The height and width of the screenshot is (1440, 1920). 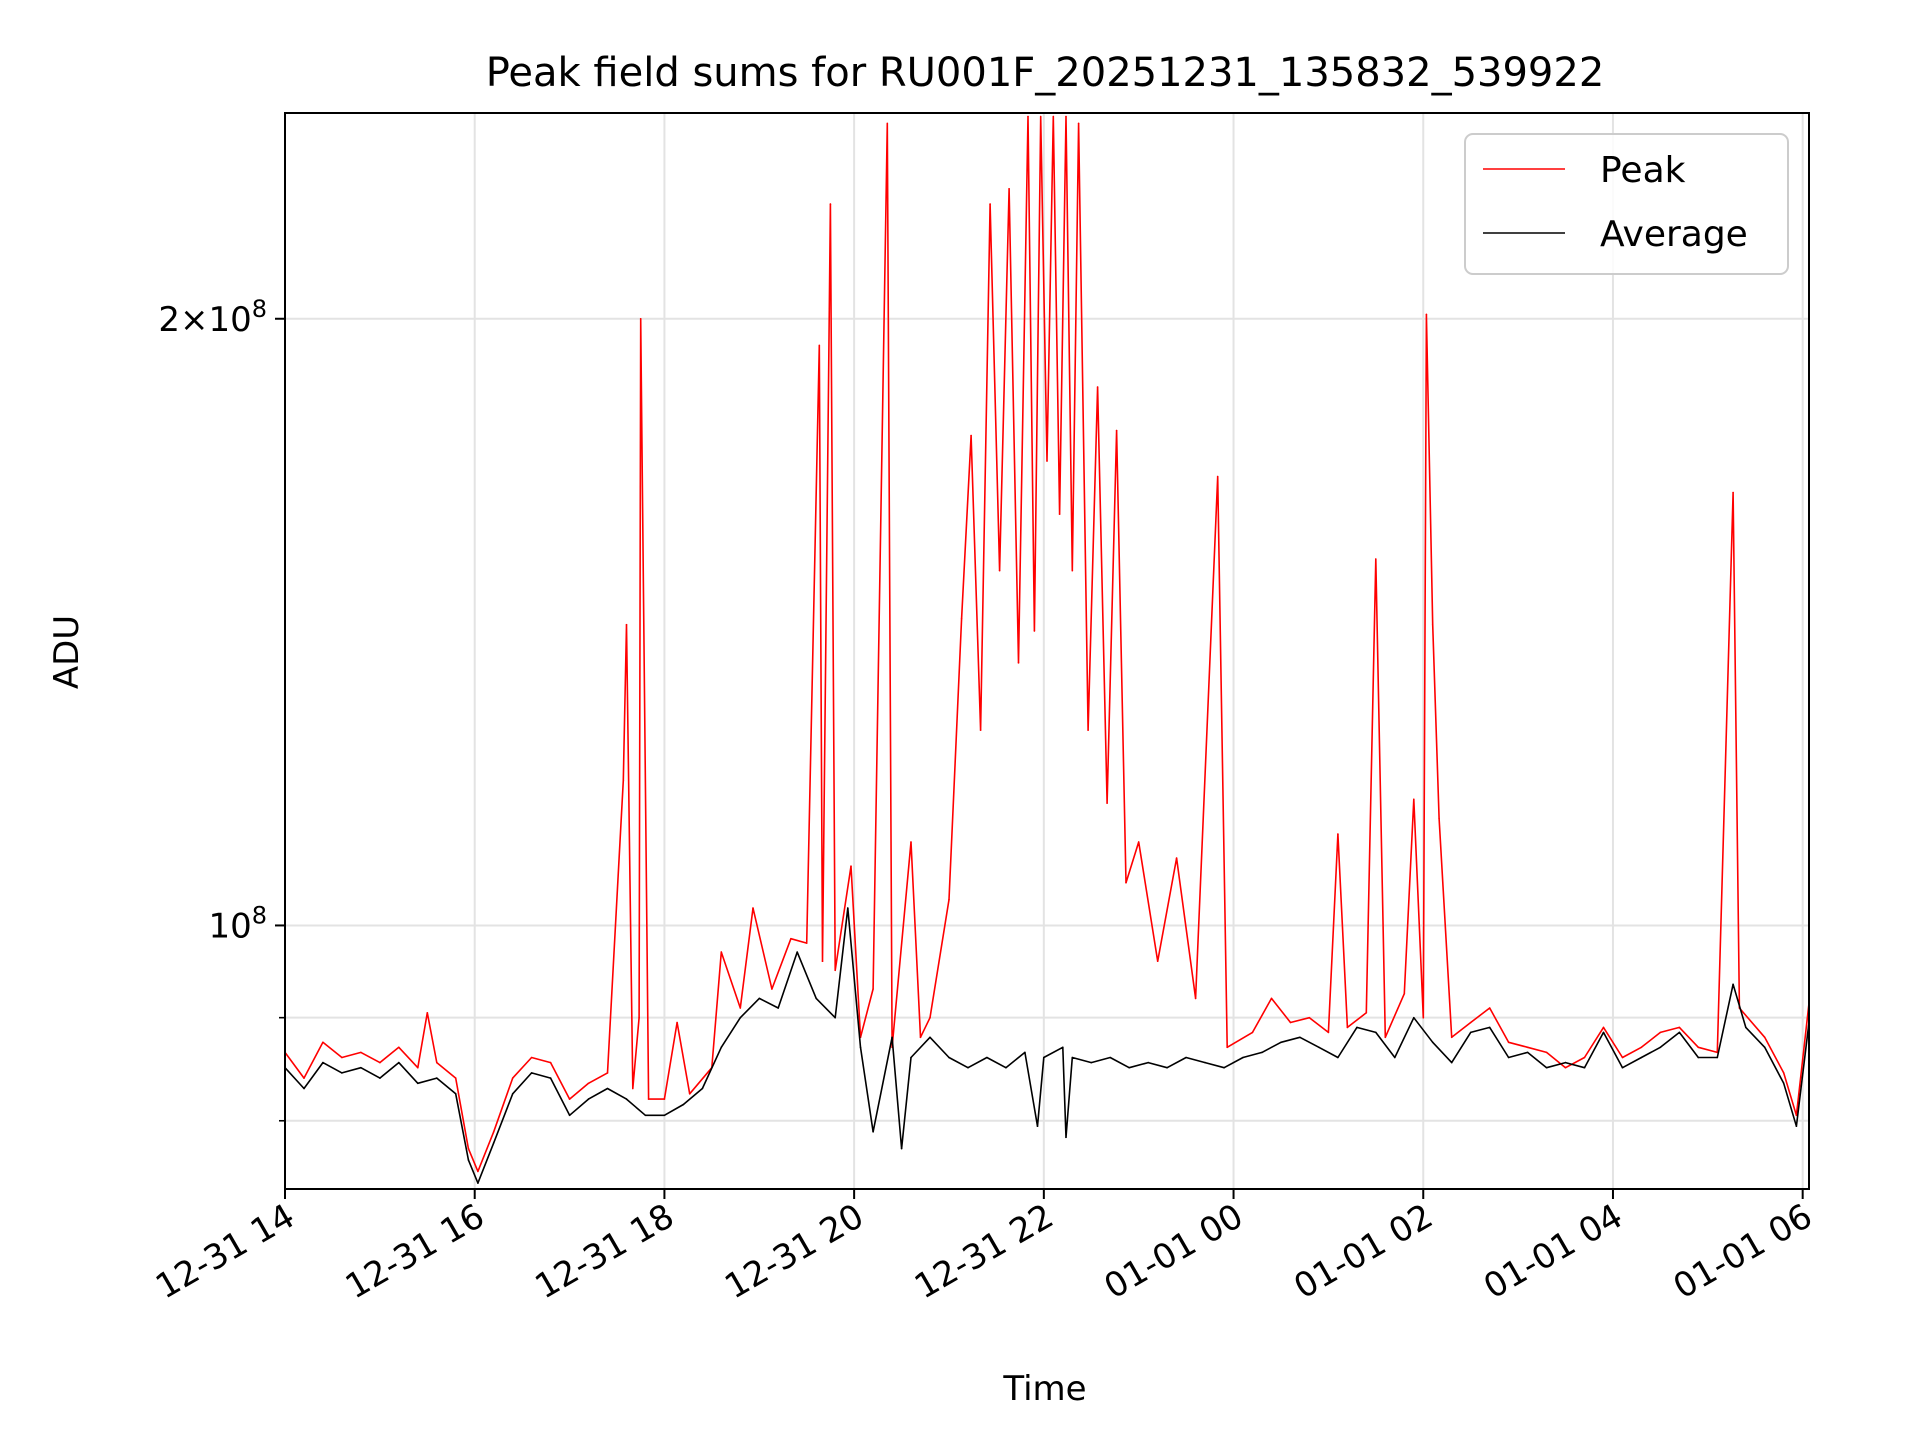 I want to click on y-tick-label: 108, so click(x=237, y=923).